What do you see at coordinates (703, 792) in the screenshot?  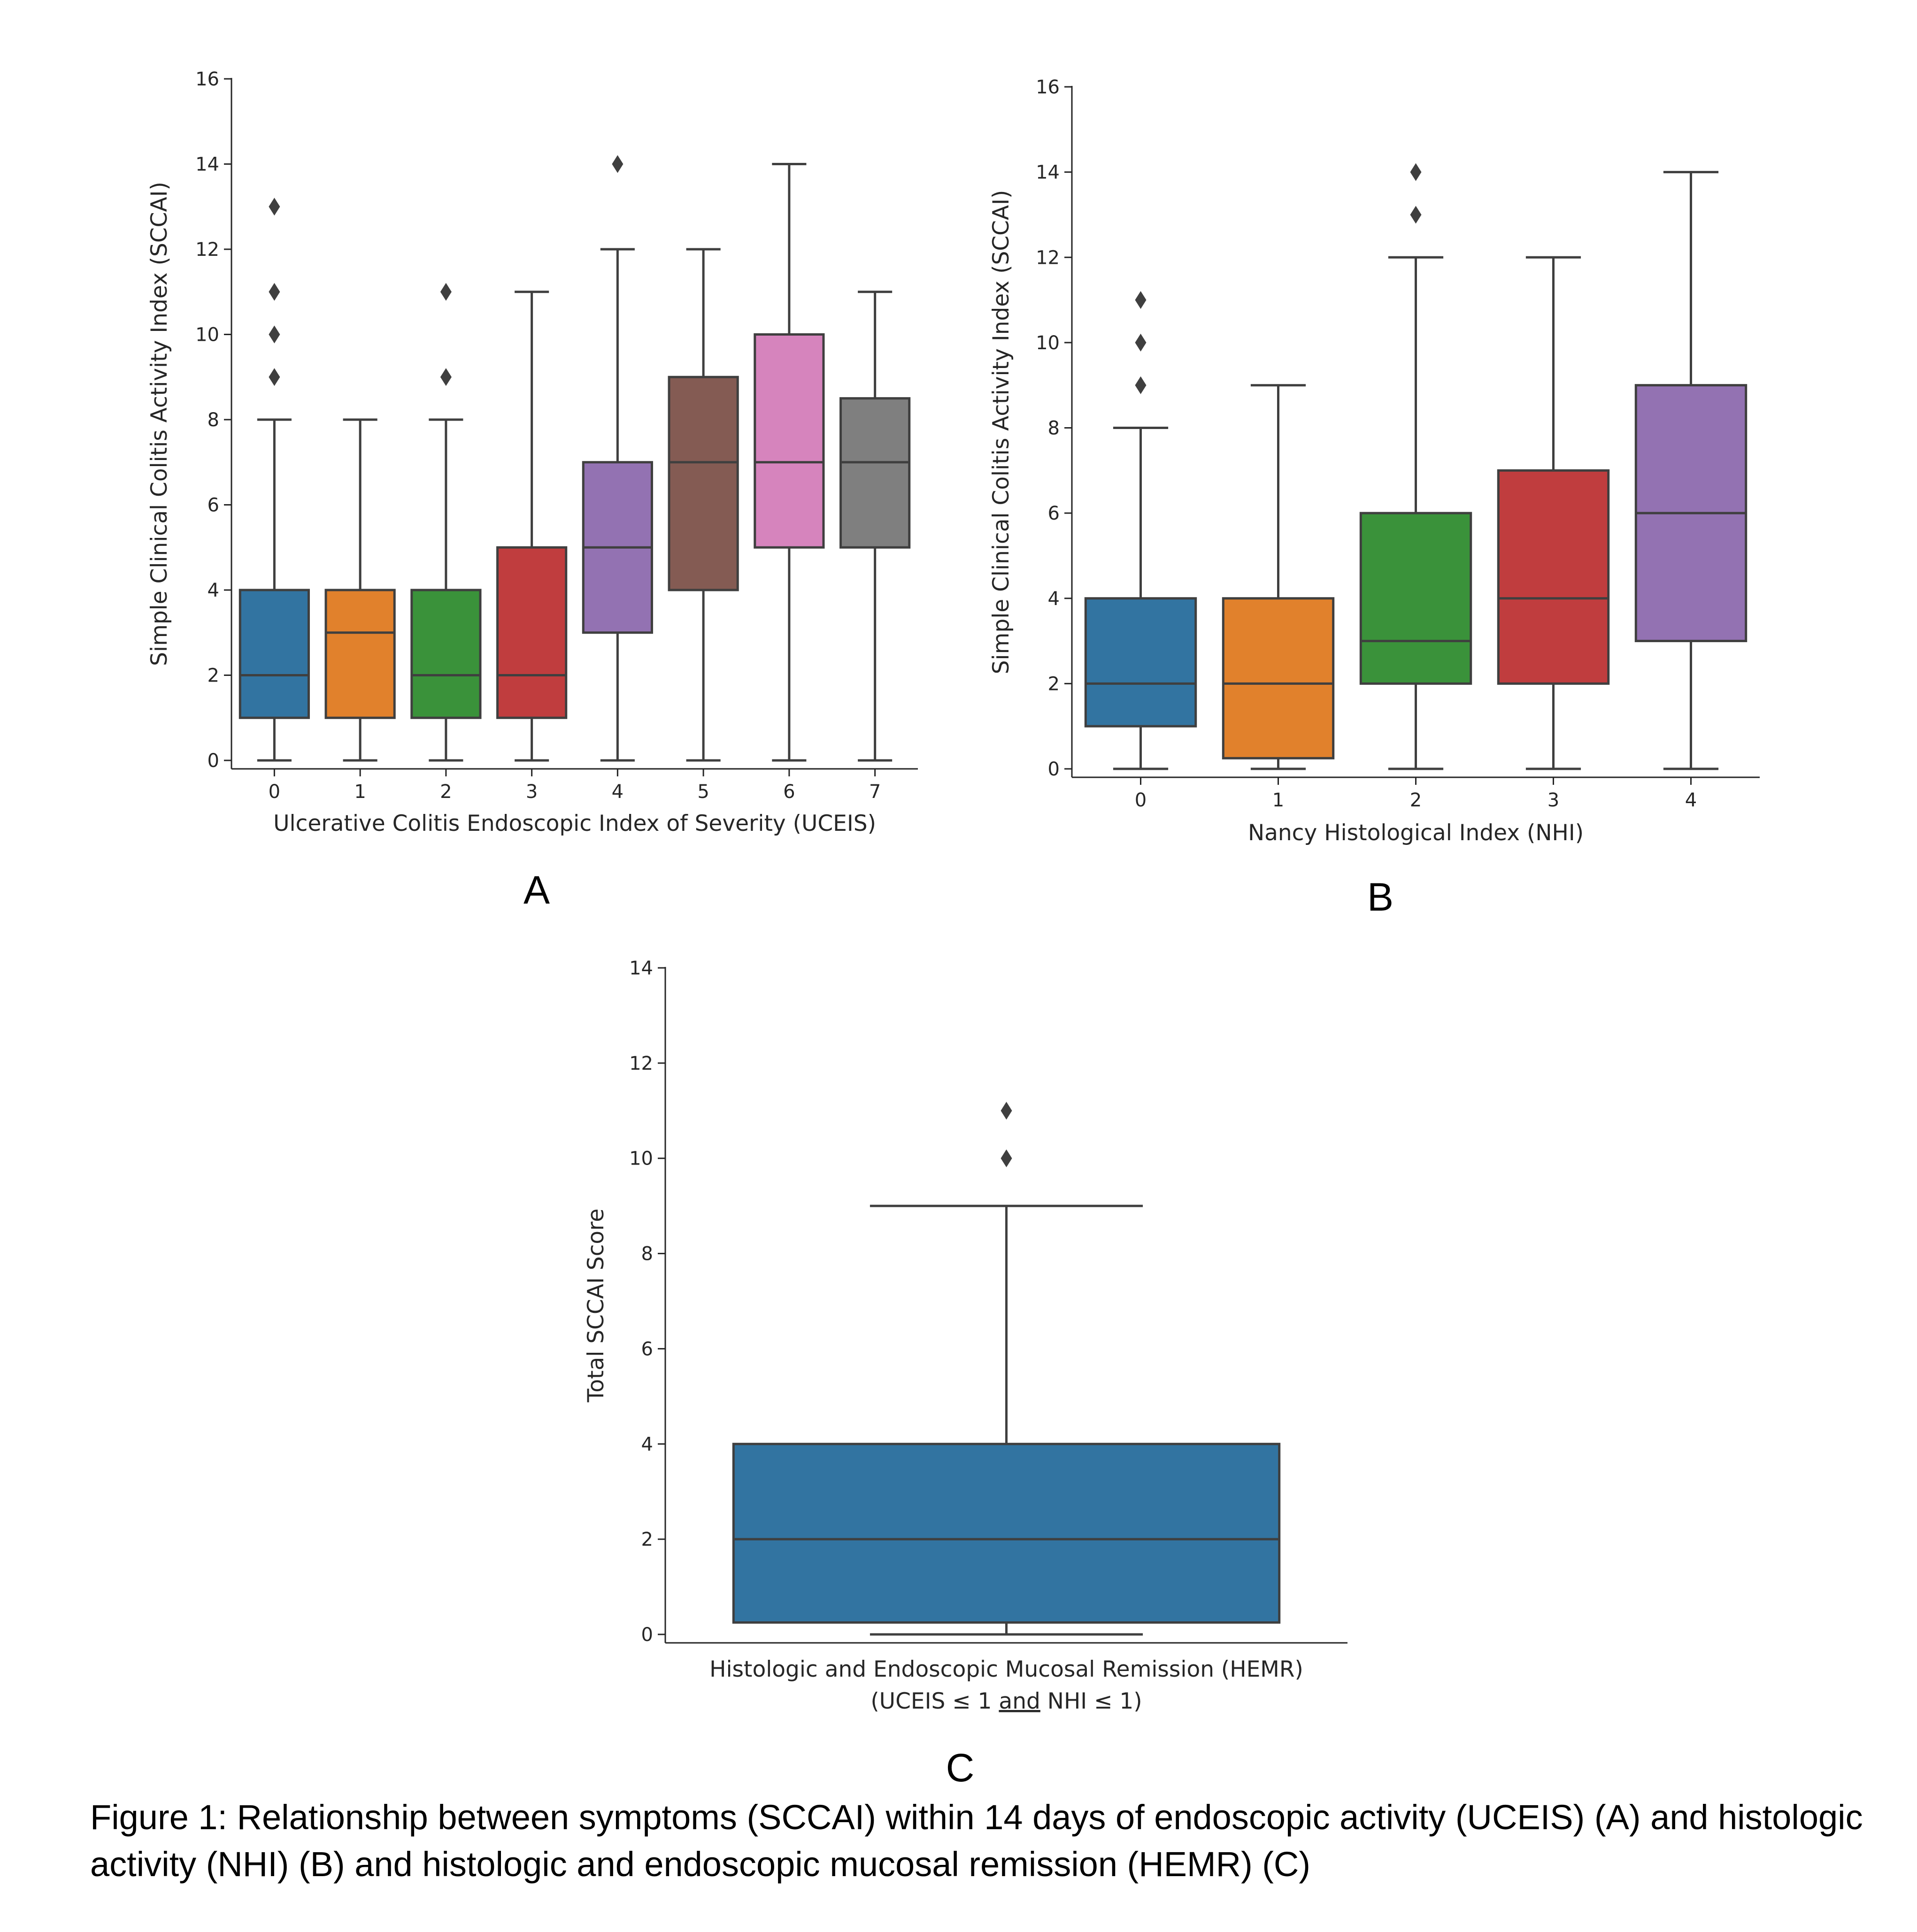 I see `x-tick-label: 5` at bounding box center [703, 792].